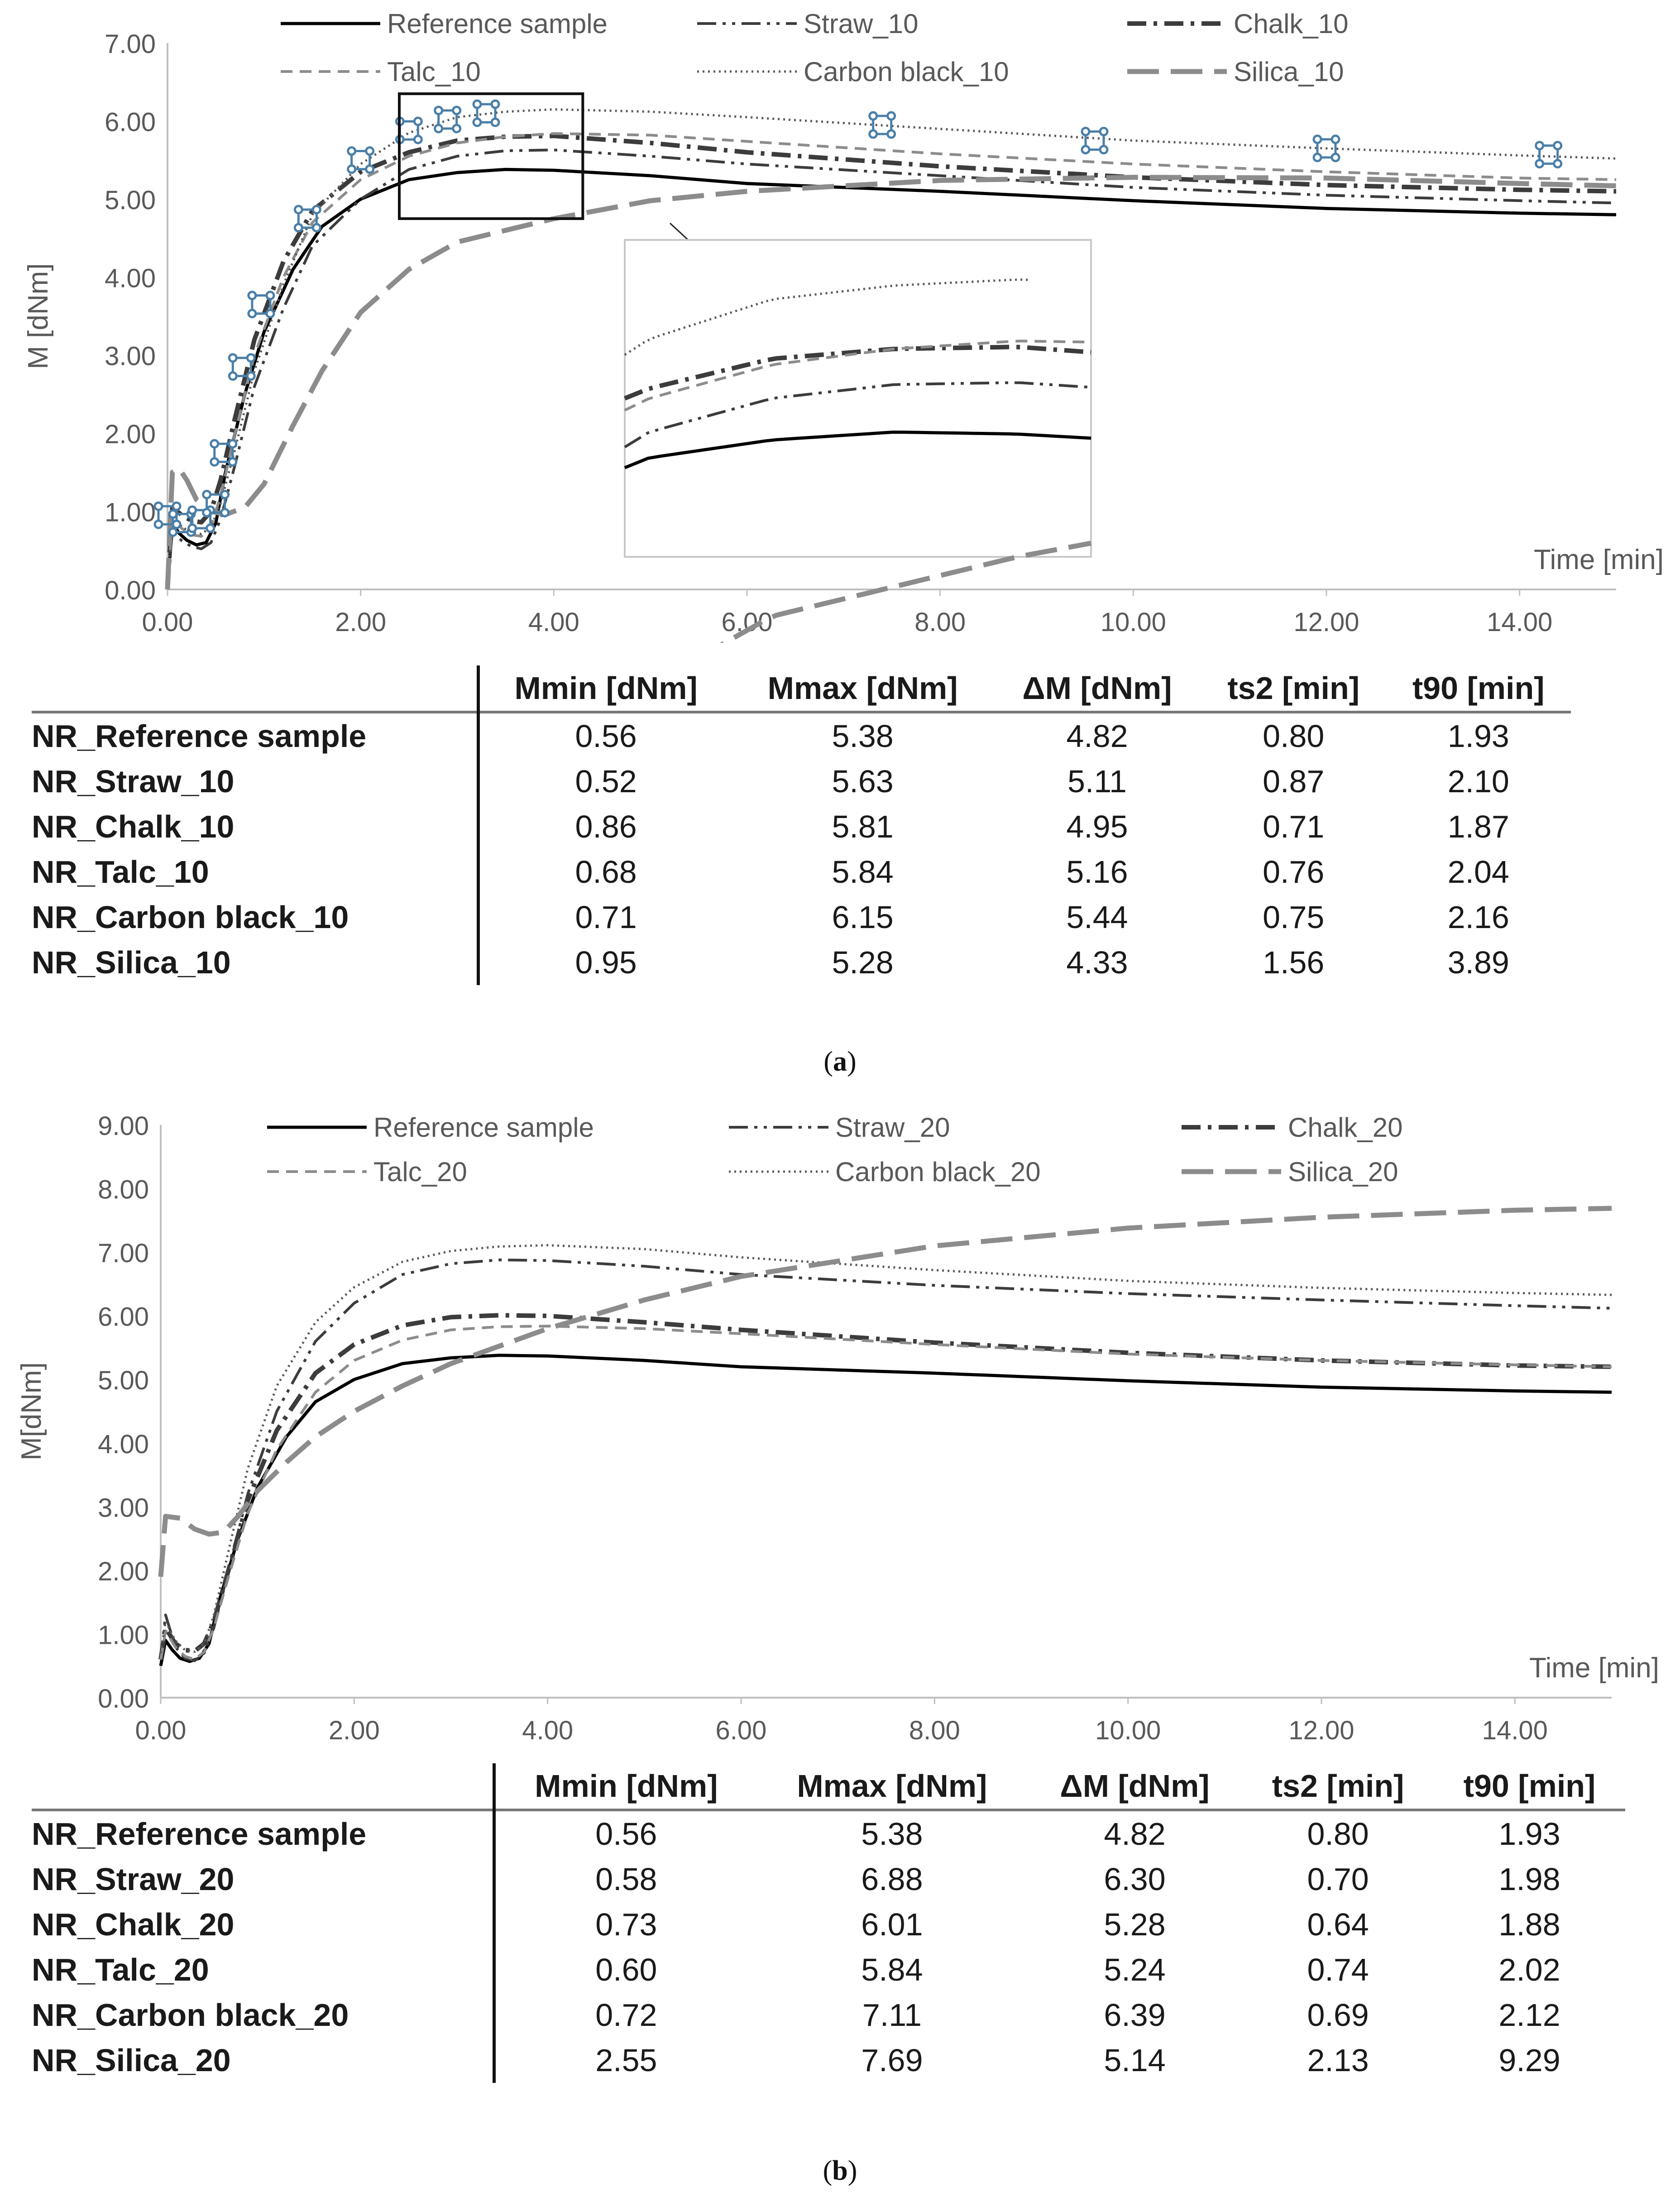 This screenshot has width=1680, height=2197. I want to click on row-label: NR_Chalk_10, so click(256, 827).